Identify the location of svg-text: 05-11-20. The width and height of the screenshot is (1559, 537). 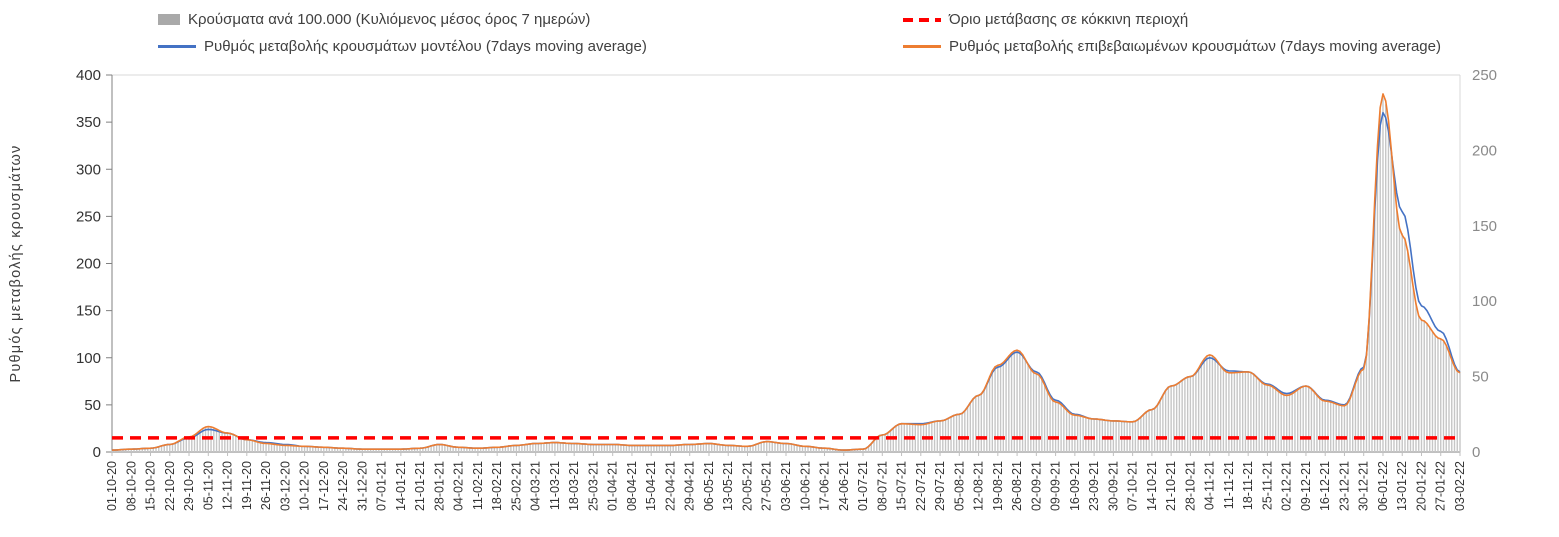
(208, 485).